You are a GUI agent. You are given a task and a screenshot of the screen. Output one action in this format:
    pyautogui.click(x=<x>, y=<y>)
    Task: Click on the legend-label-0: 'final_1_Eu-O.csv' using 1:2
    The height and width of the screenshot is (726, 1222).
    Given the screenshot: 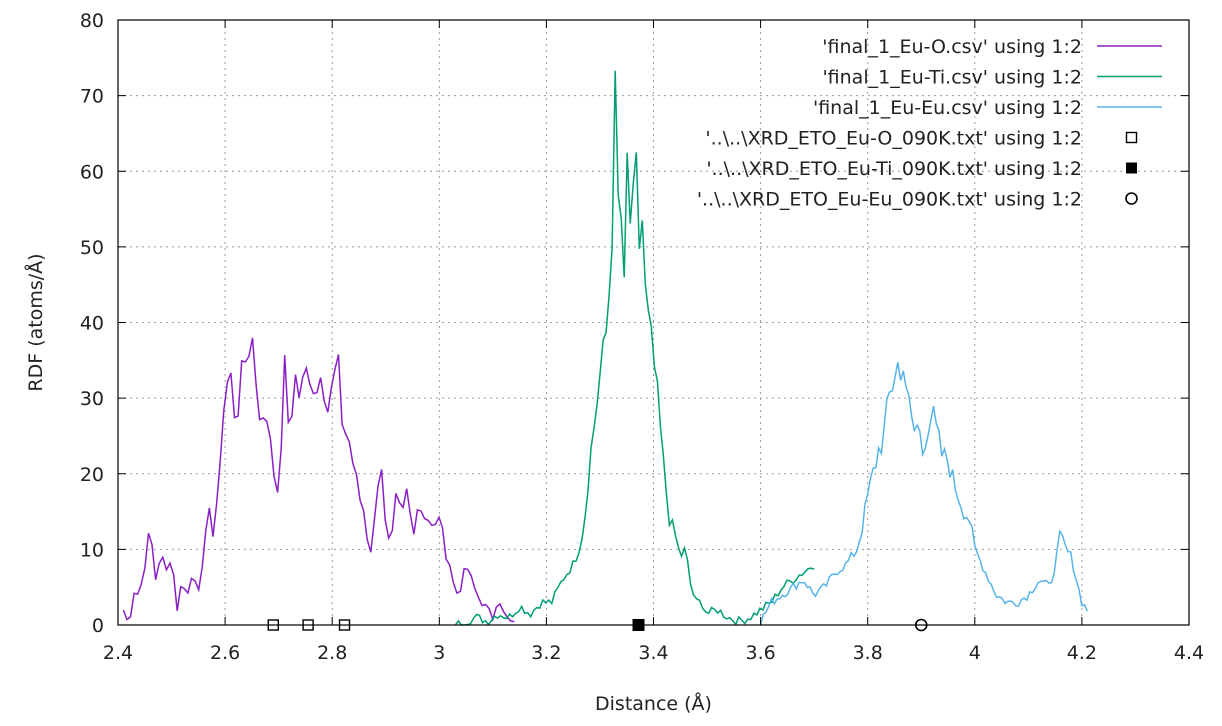 What is the action you would take?
    pyautogui.click(x=952, y=47)
    